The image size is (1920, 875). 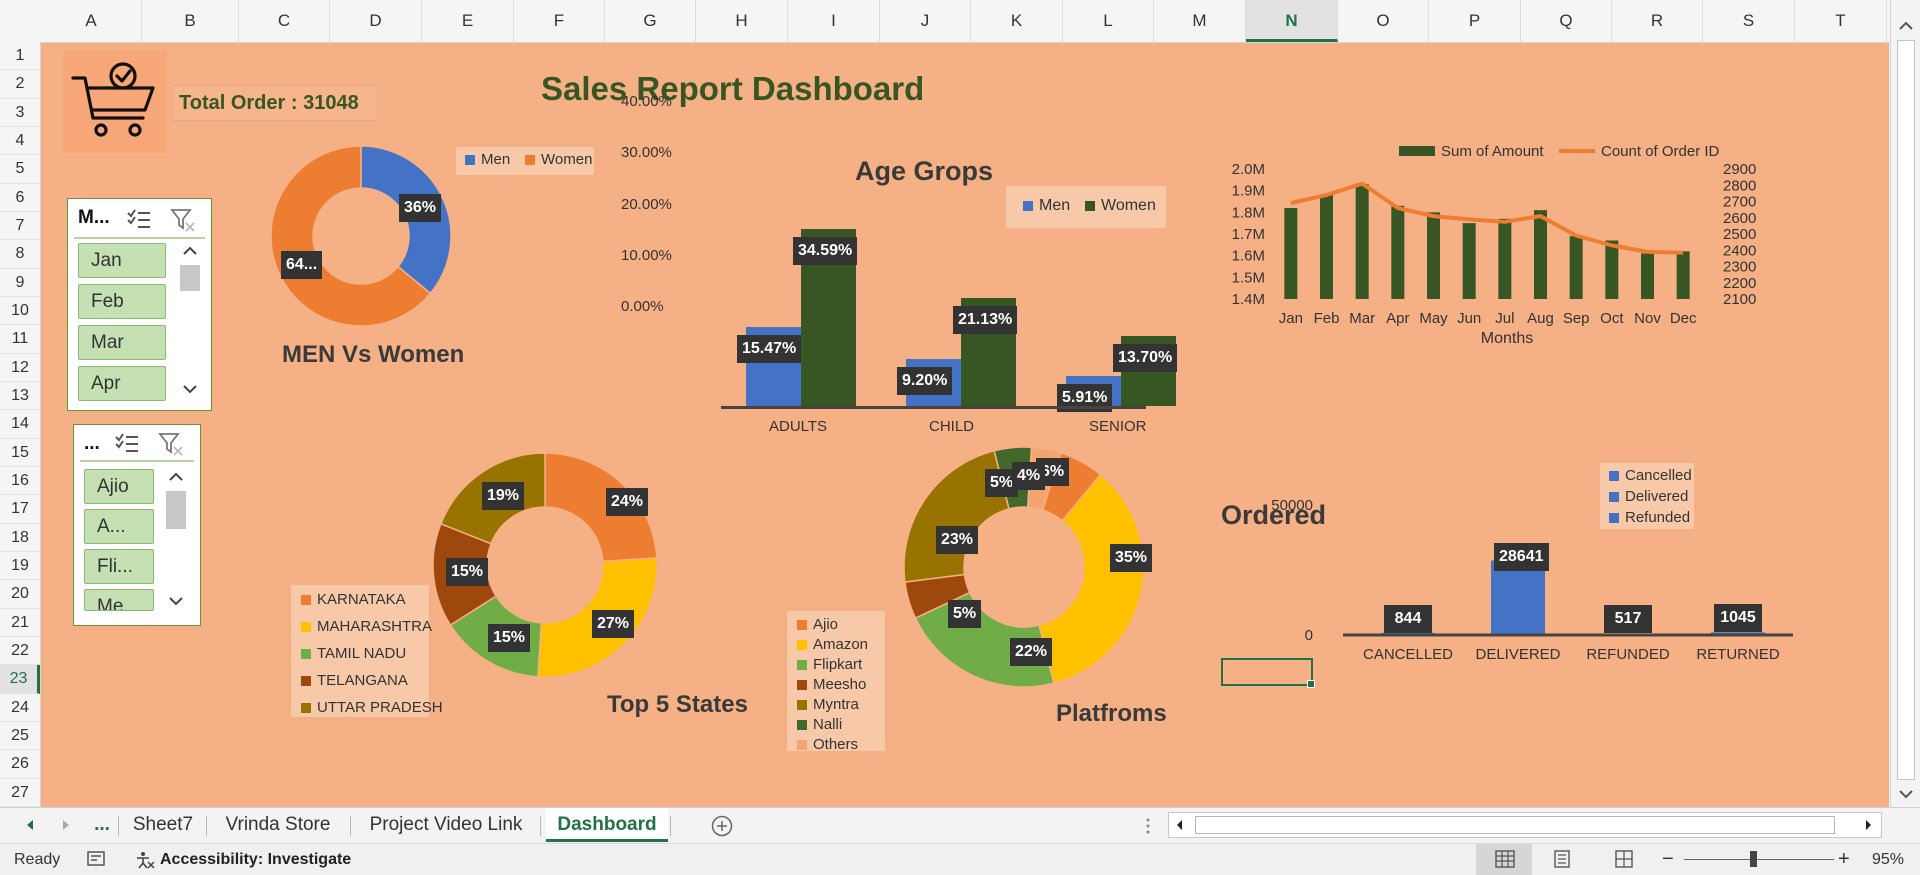 I want to click on row-header: 22, so click(x=20, y=651).